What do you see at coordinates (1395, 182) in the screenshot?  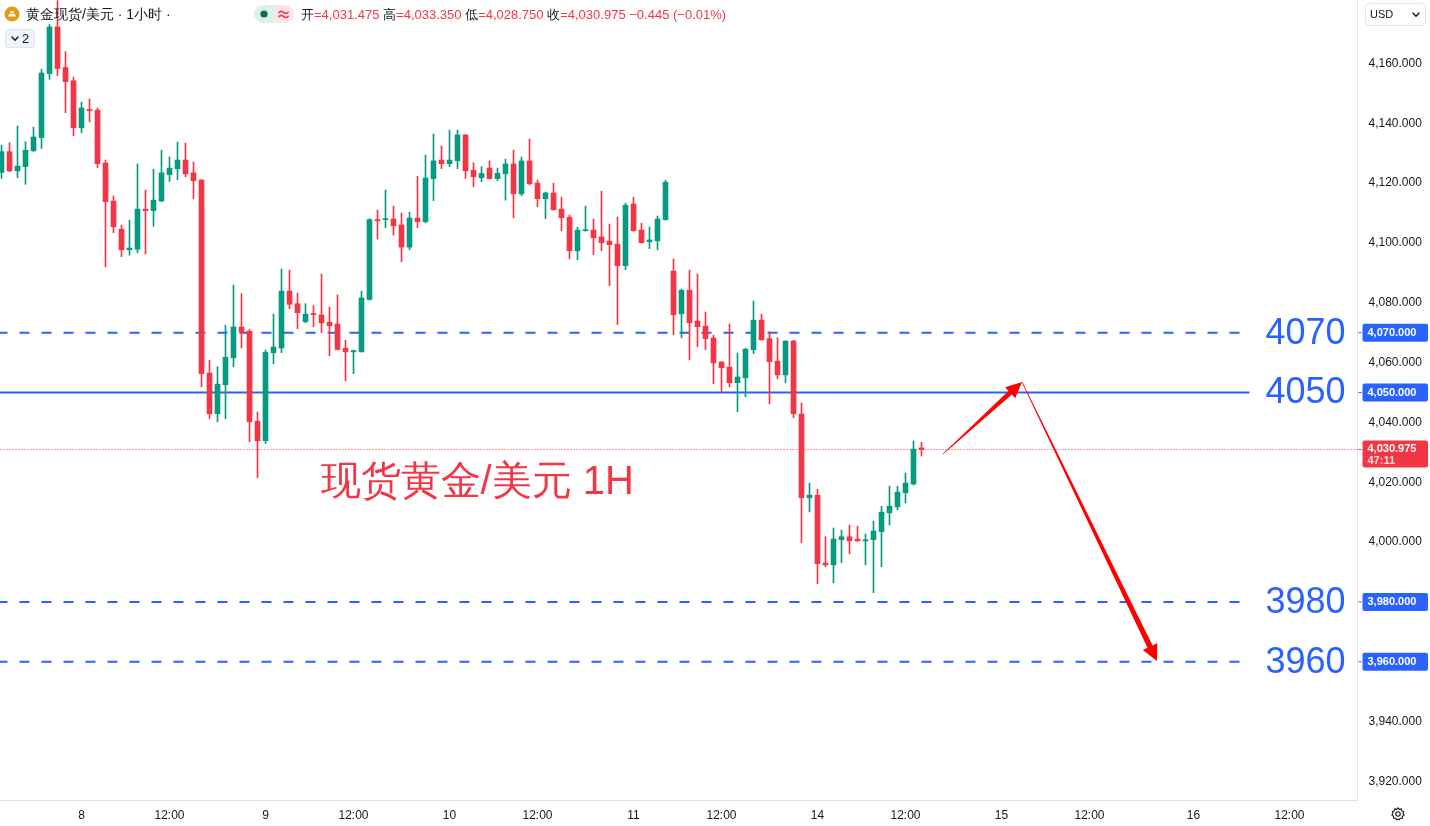 I see `y-tick-label: 4,120.000` at bounding box center [1395, 182].